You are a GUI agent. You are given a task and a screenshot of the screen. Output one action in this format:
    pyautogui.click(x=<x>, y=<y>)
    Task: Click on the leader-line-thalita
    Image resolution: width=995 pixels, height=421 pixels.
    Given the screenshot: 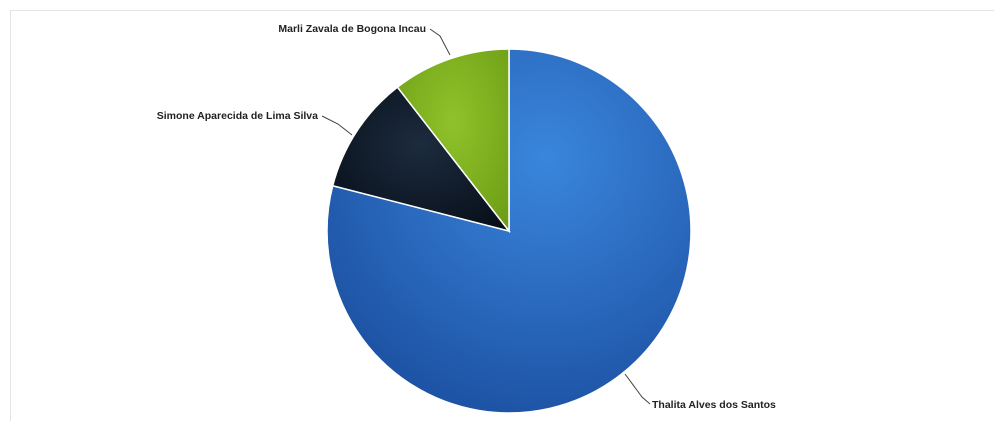 What is the action you would take?
    pyautogui.click(x=637, y=389)
    